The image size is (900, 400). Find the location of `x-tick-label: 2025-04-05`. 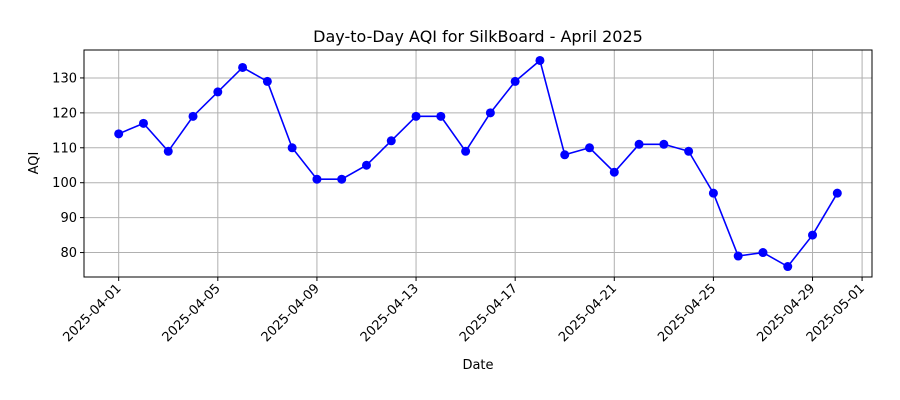

x-tick-label: 2025-04-05 is located at coordinates (192, 313).